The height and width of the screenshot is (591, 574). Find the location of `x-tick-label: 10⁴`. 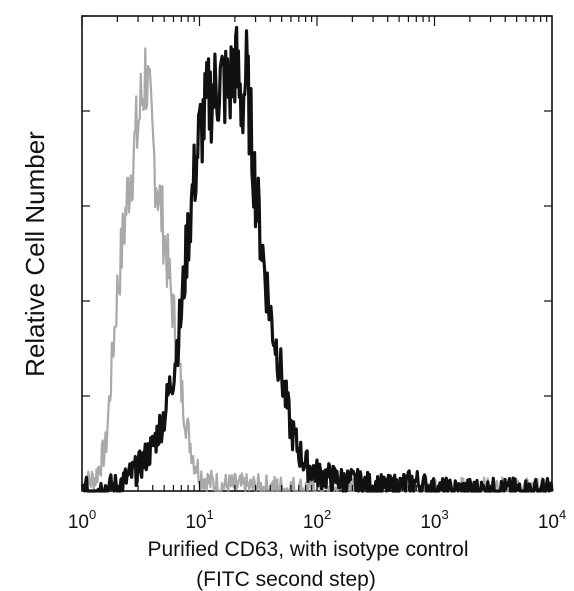

x-tick-label: 10⁴ is located at coordinates (552, 520).